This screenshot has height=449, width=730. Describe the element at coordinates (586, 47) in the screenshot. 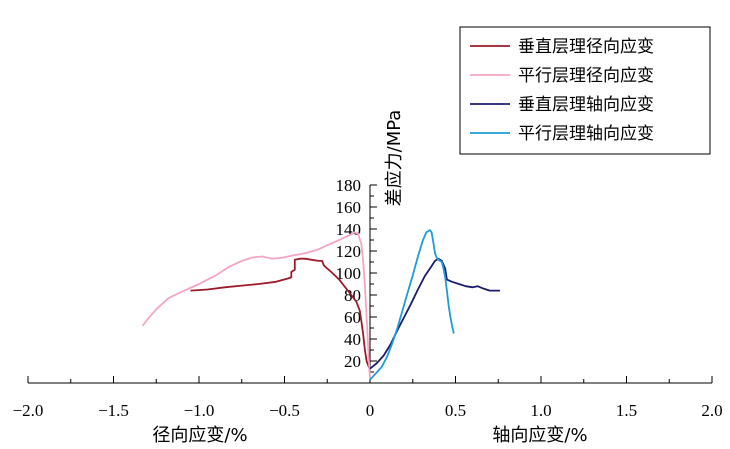

I see `legend-label-1: 垂直层理径向应变` at that location.